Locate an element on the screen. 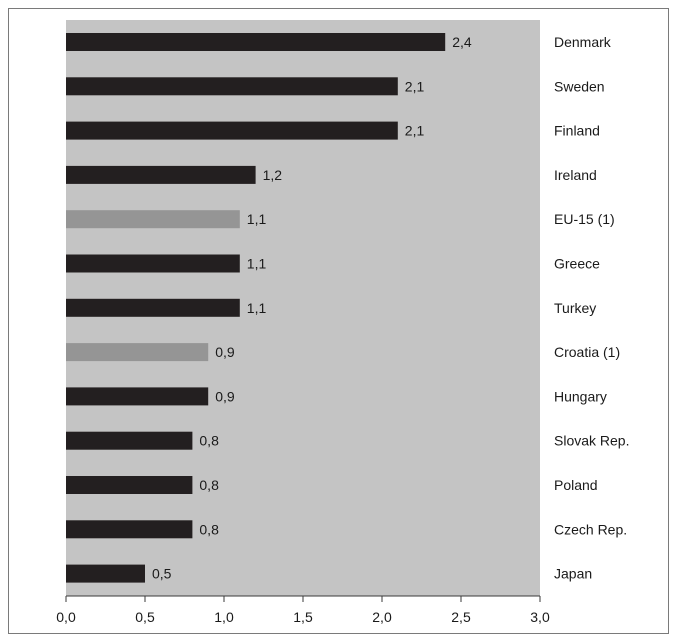 This screenshot has height=642, width=677. category-label: EU-15 (1) is located at coordinates (584, 219).